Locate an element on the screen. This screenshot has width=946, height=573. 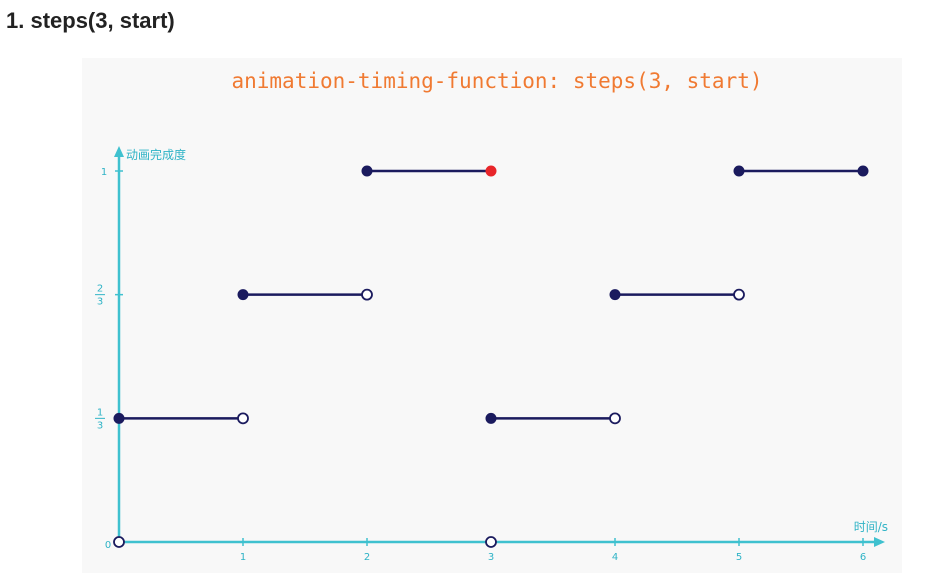
x-tick-label: 3 is located at coordinates (491, 557).